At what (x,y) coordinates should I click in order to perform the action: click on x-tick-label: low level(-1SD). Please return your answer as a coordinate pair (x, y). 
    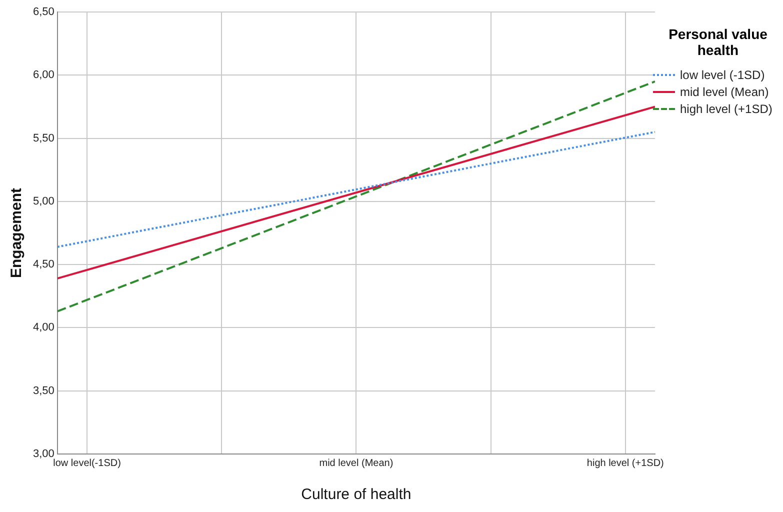
    Looking at the image, I should click on (87, 463).